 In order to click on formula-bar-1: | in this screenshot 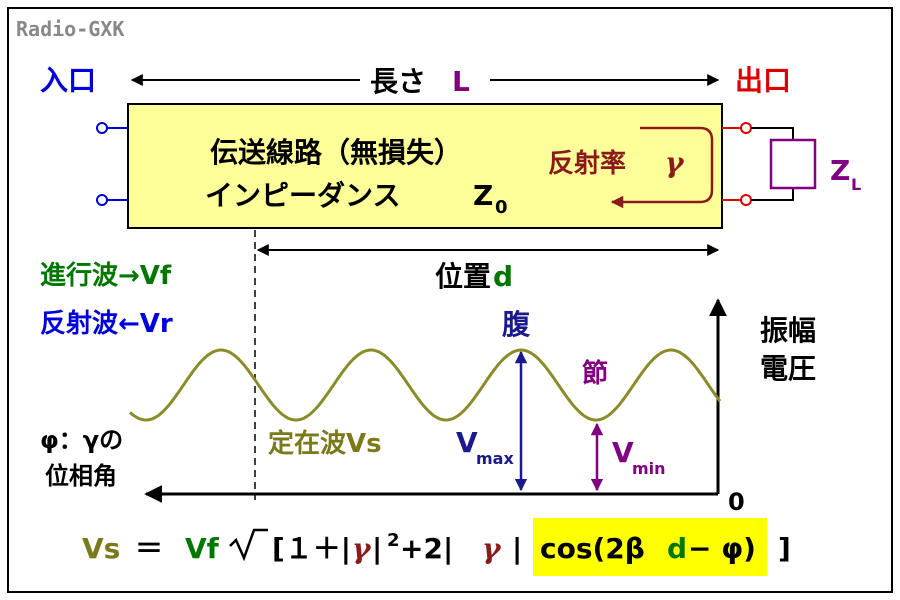, I will do `click(377, 548)`.